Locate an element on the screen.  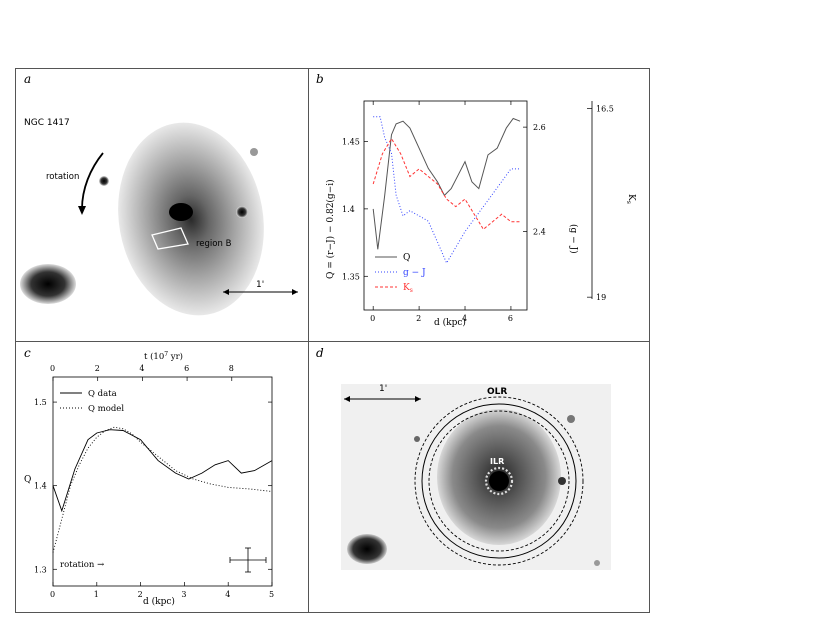
region-b-outline is located at coordinates (170, 238).